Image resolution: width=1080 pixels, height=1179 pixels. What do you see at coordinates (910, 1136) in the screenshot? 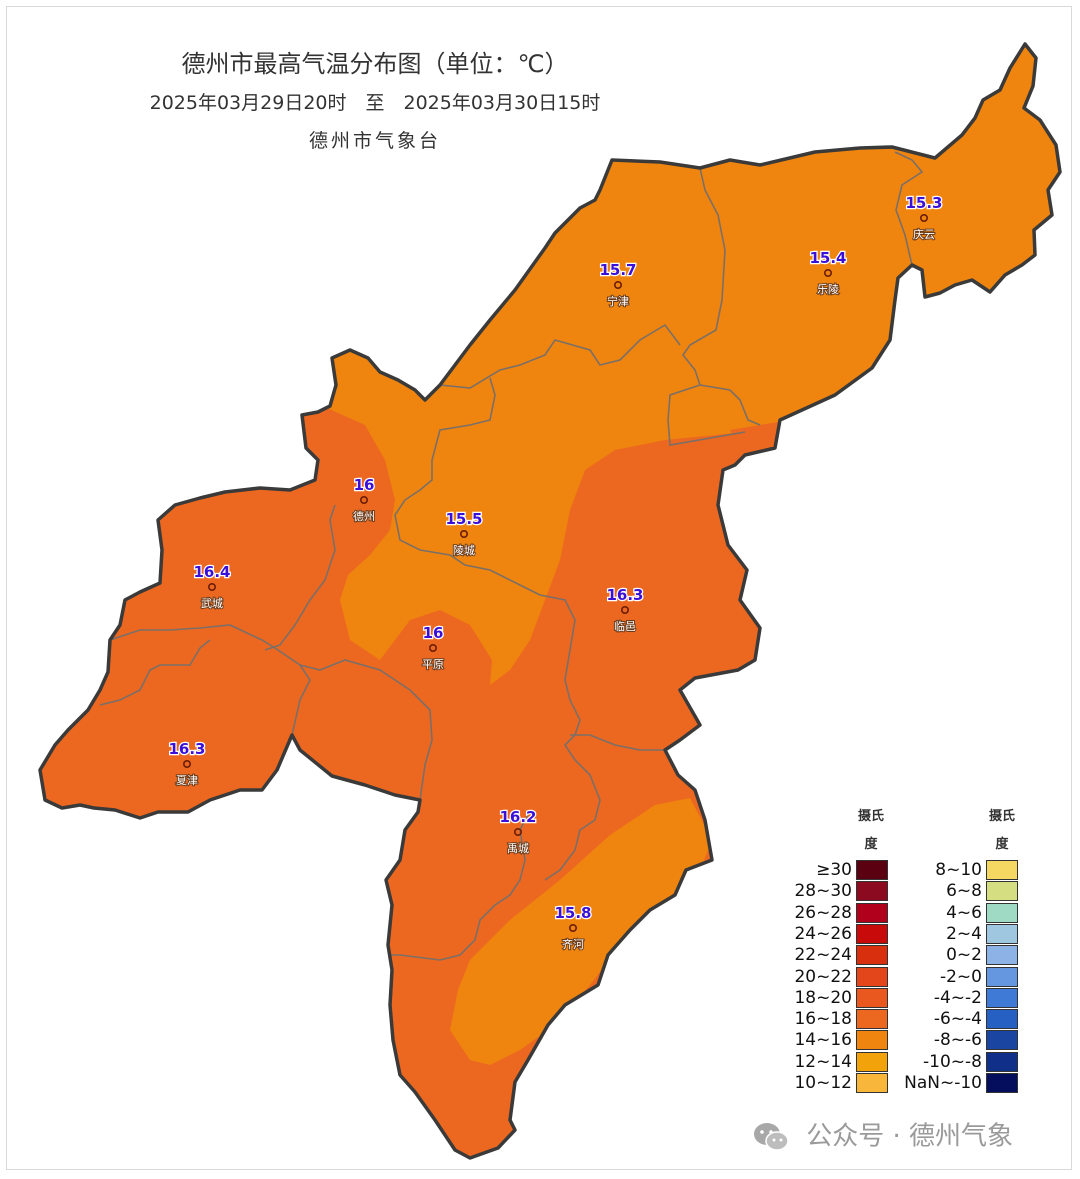
I see `watermark-text: 公众号 · 德州气象` at bounding box center [910, 1136].